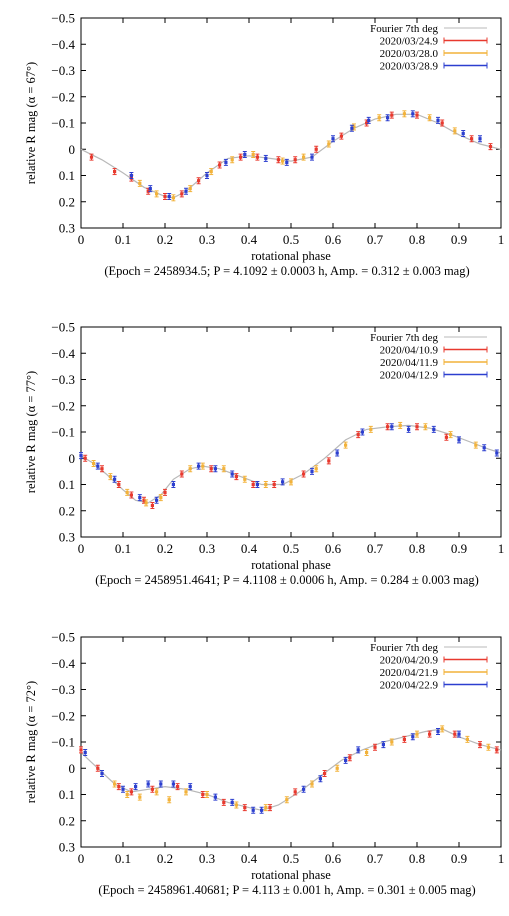  What do you see at coordinates (291, 858) in the screenshot?
I see `x-tick-label: 0.5` at bounding box center [291, 858].